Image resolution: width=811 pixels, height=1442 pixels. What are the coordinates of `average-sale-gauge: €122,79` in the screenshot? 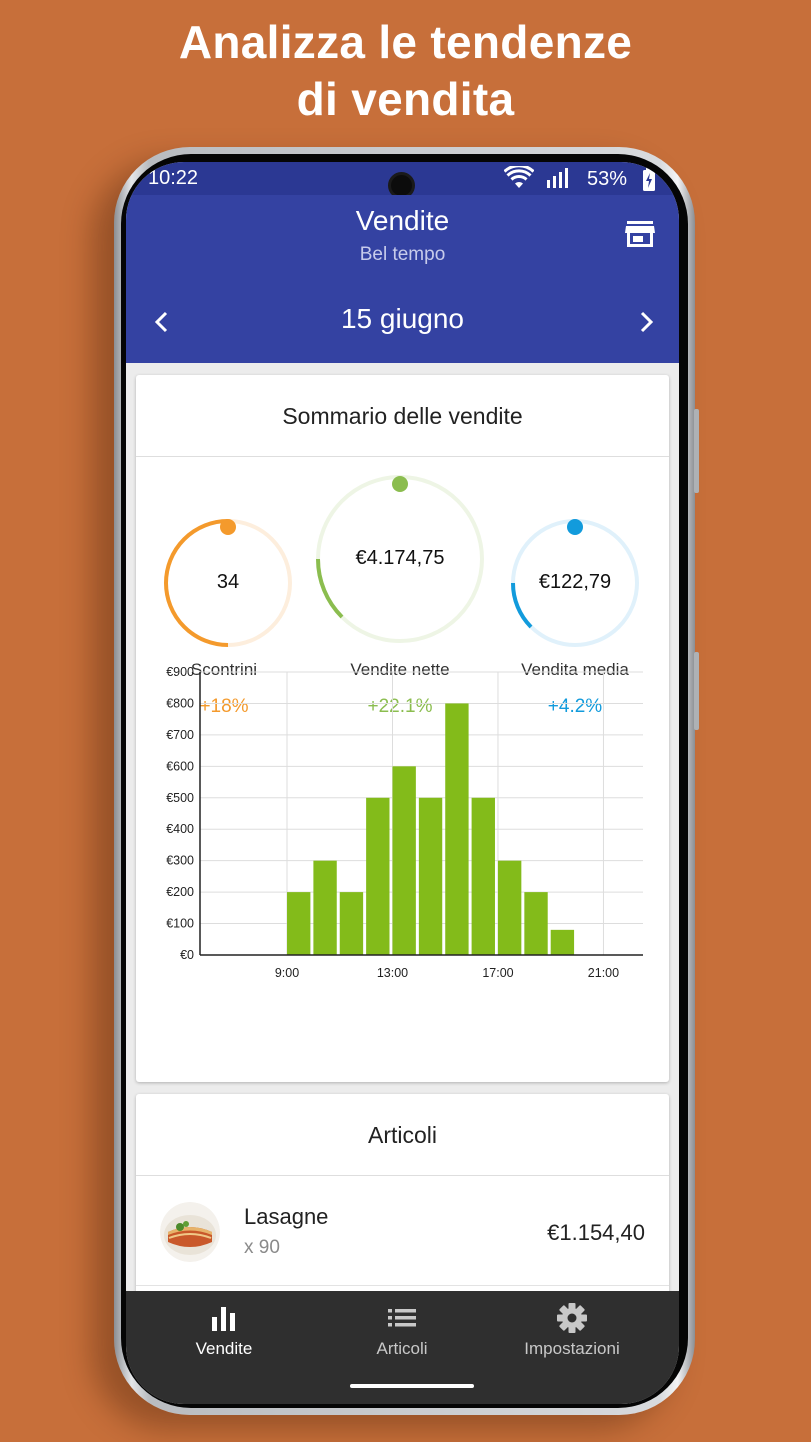 It's located at (575, 583).